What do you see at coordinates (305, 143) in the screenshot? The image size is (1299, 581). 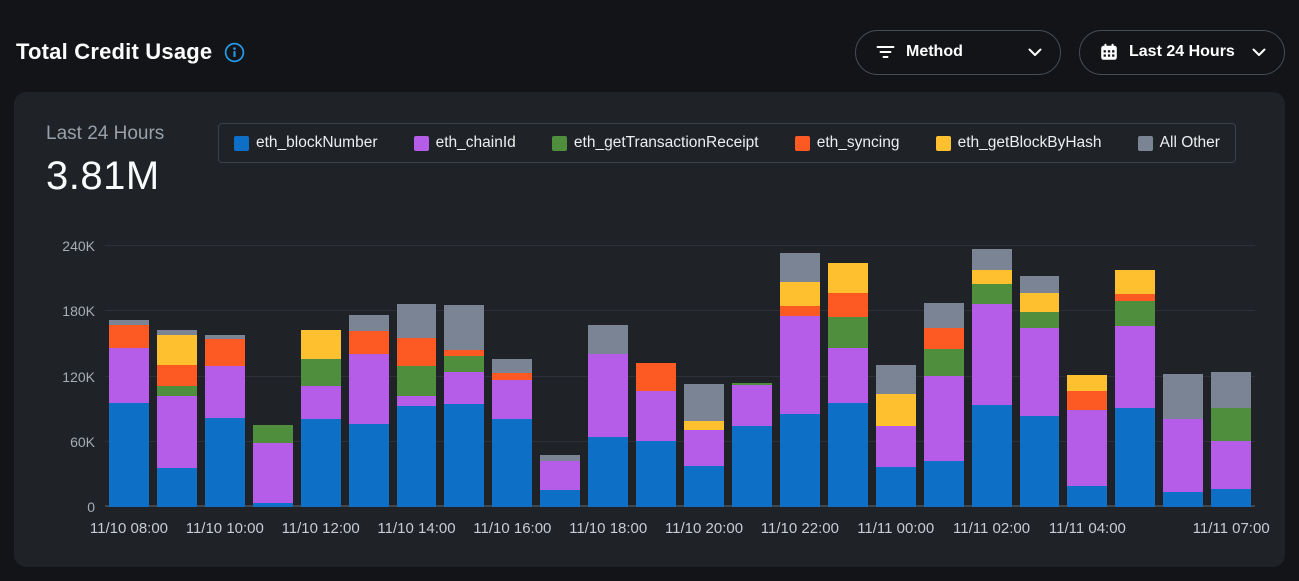 I see `legend-item-eth-blockNumber: eth_blockNumber` at bounding box center [305, 143].